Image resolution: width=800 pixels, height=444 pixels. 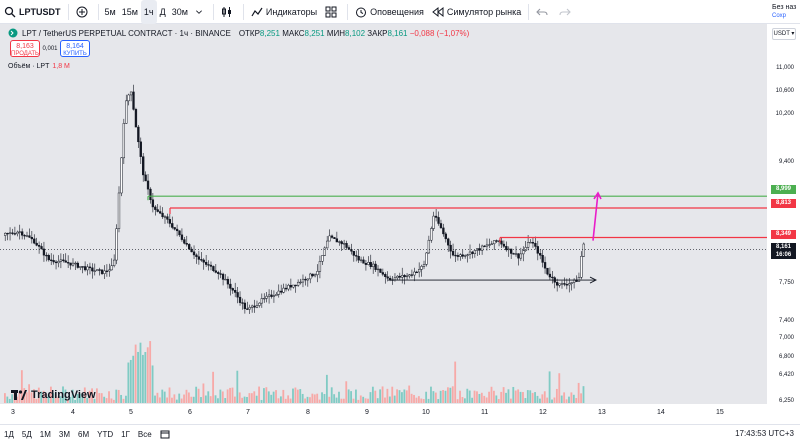 What do you see at coordinates (291, 11) in the screenshot?
I see `indicators-label: Индикаторы` at bounding box center [291, 11].